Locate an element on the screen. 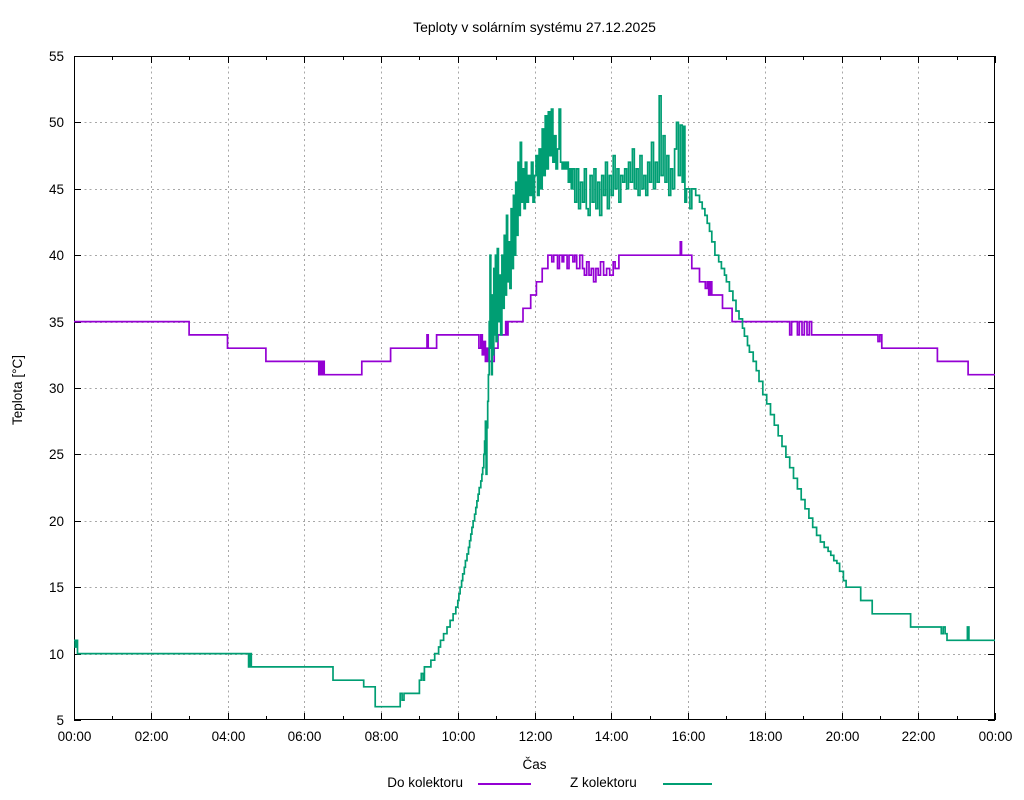 Image resolution: width=1024 pixels, height=800 pixels. legend-line-sample-do-kolektoru is located at coordinates (504, 784).